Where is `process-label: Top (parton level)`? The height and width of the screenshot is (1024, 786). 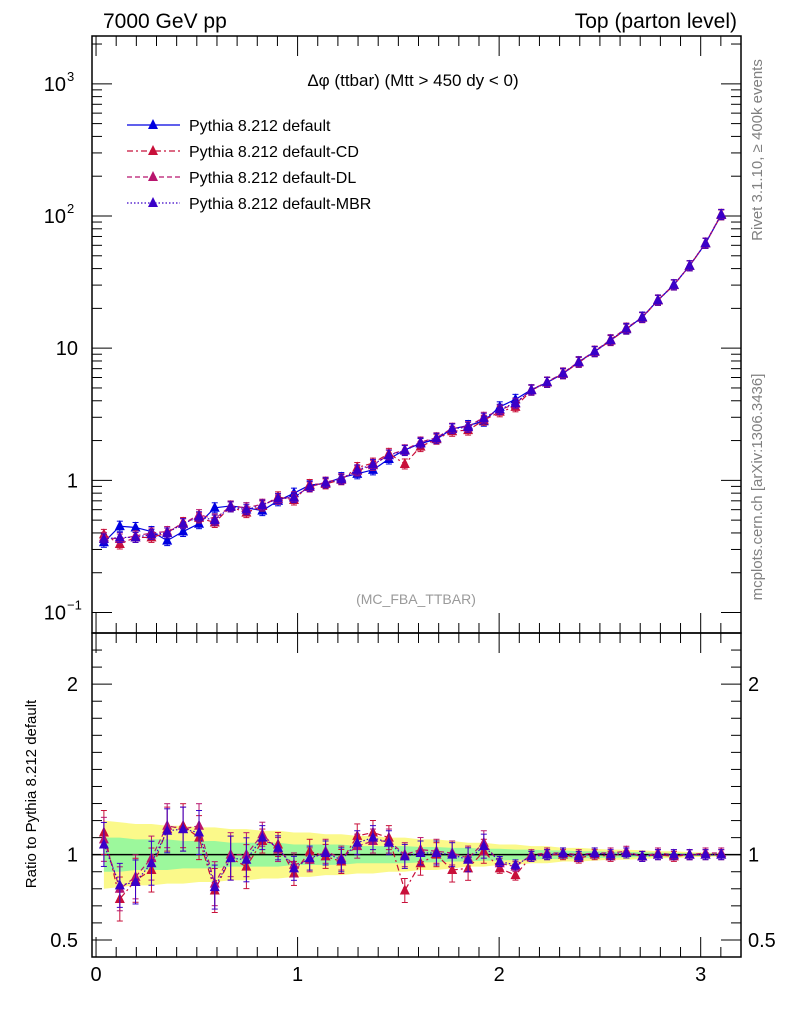 process-label: Top (parton level) is located at coordinates (656, 21).